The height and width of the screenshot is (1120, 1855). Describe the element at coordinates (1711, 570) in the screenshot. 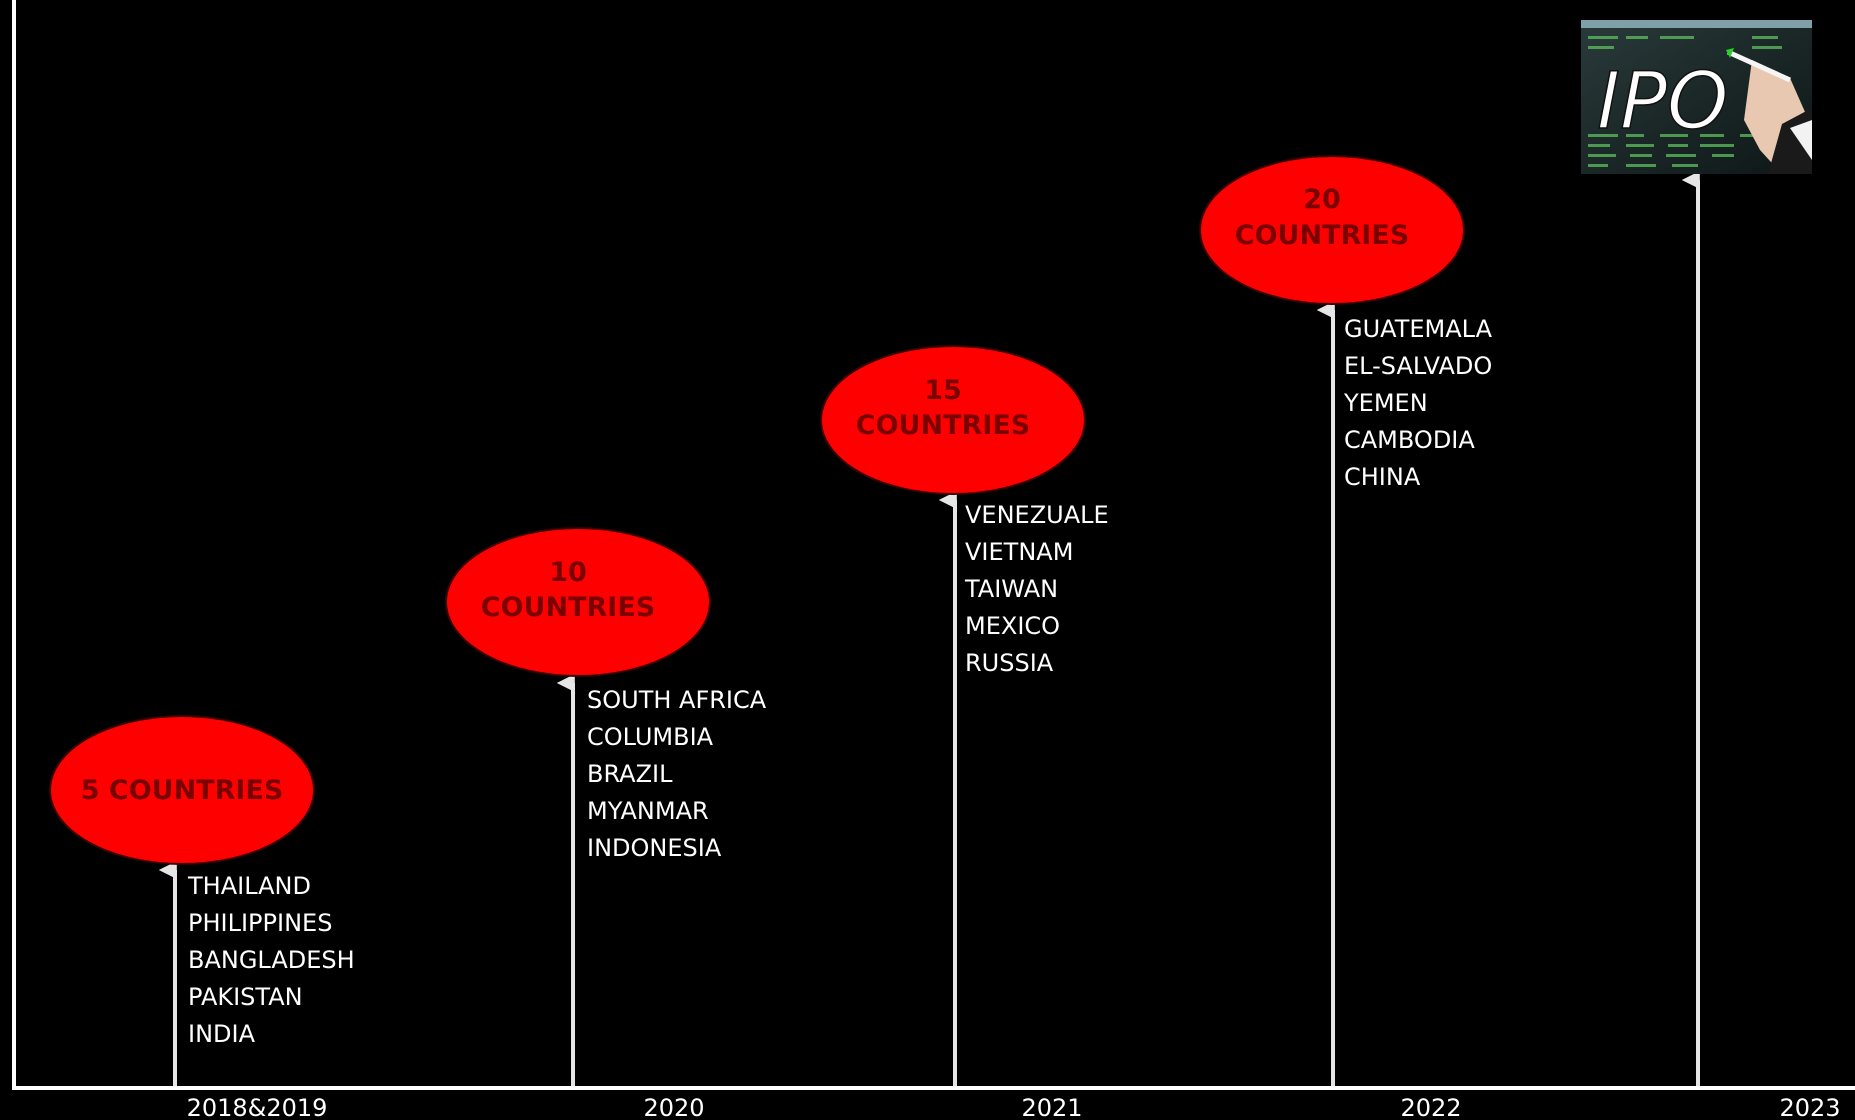

I see `milestone-2023: IPO 2023` at that location.